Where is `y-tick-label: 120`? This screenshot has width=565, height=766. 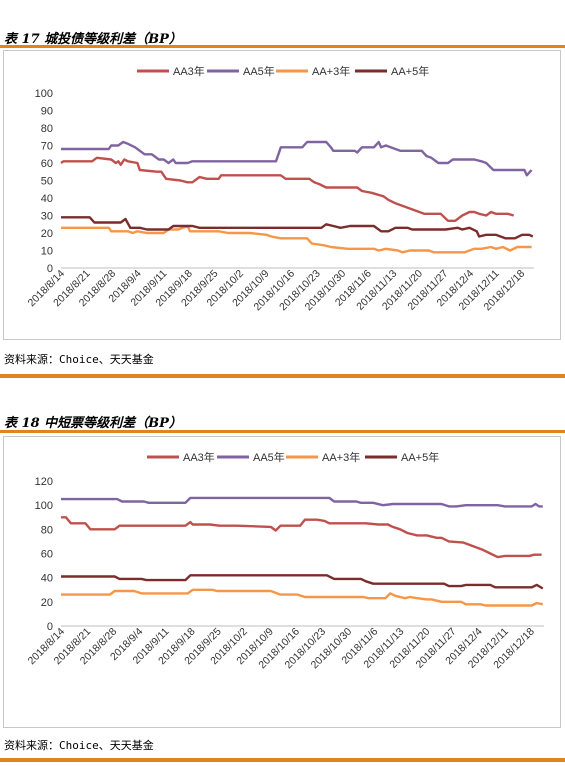
y-tick-label: 120 is located at coordinates (44, 482).